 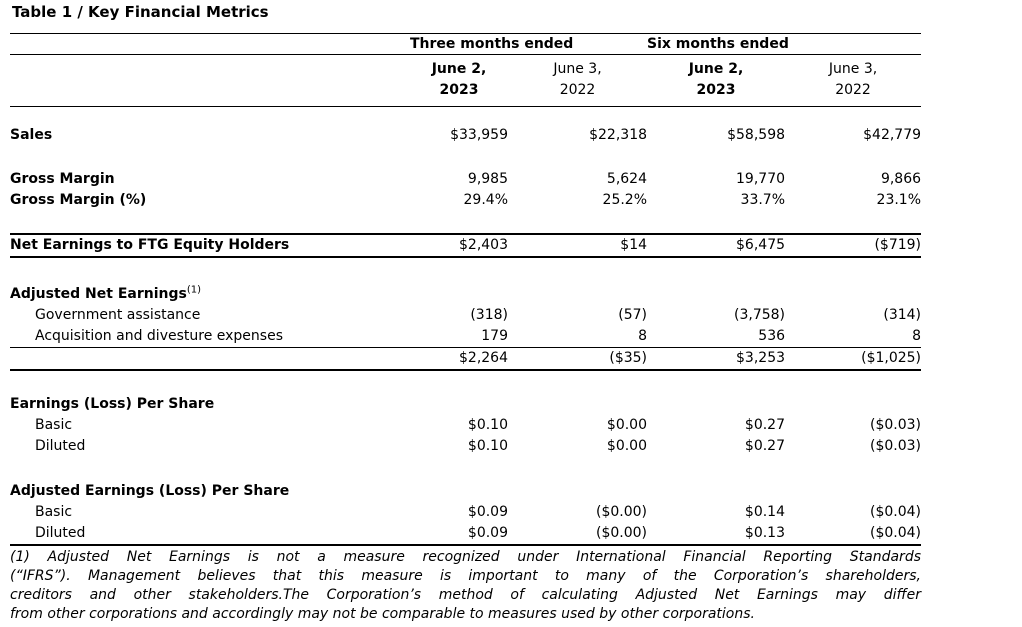 What do you see at coordinates (112, 404) in the screenshot?
I see `row-label: Earnings (Loss) Per Share` at bounding box center [112, 404].